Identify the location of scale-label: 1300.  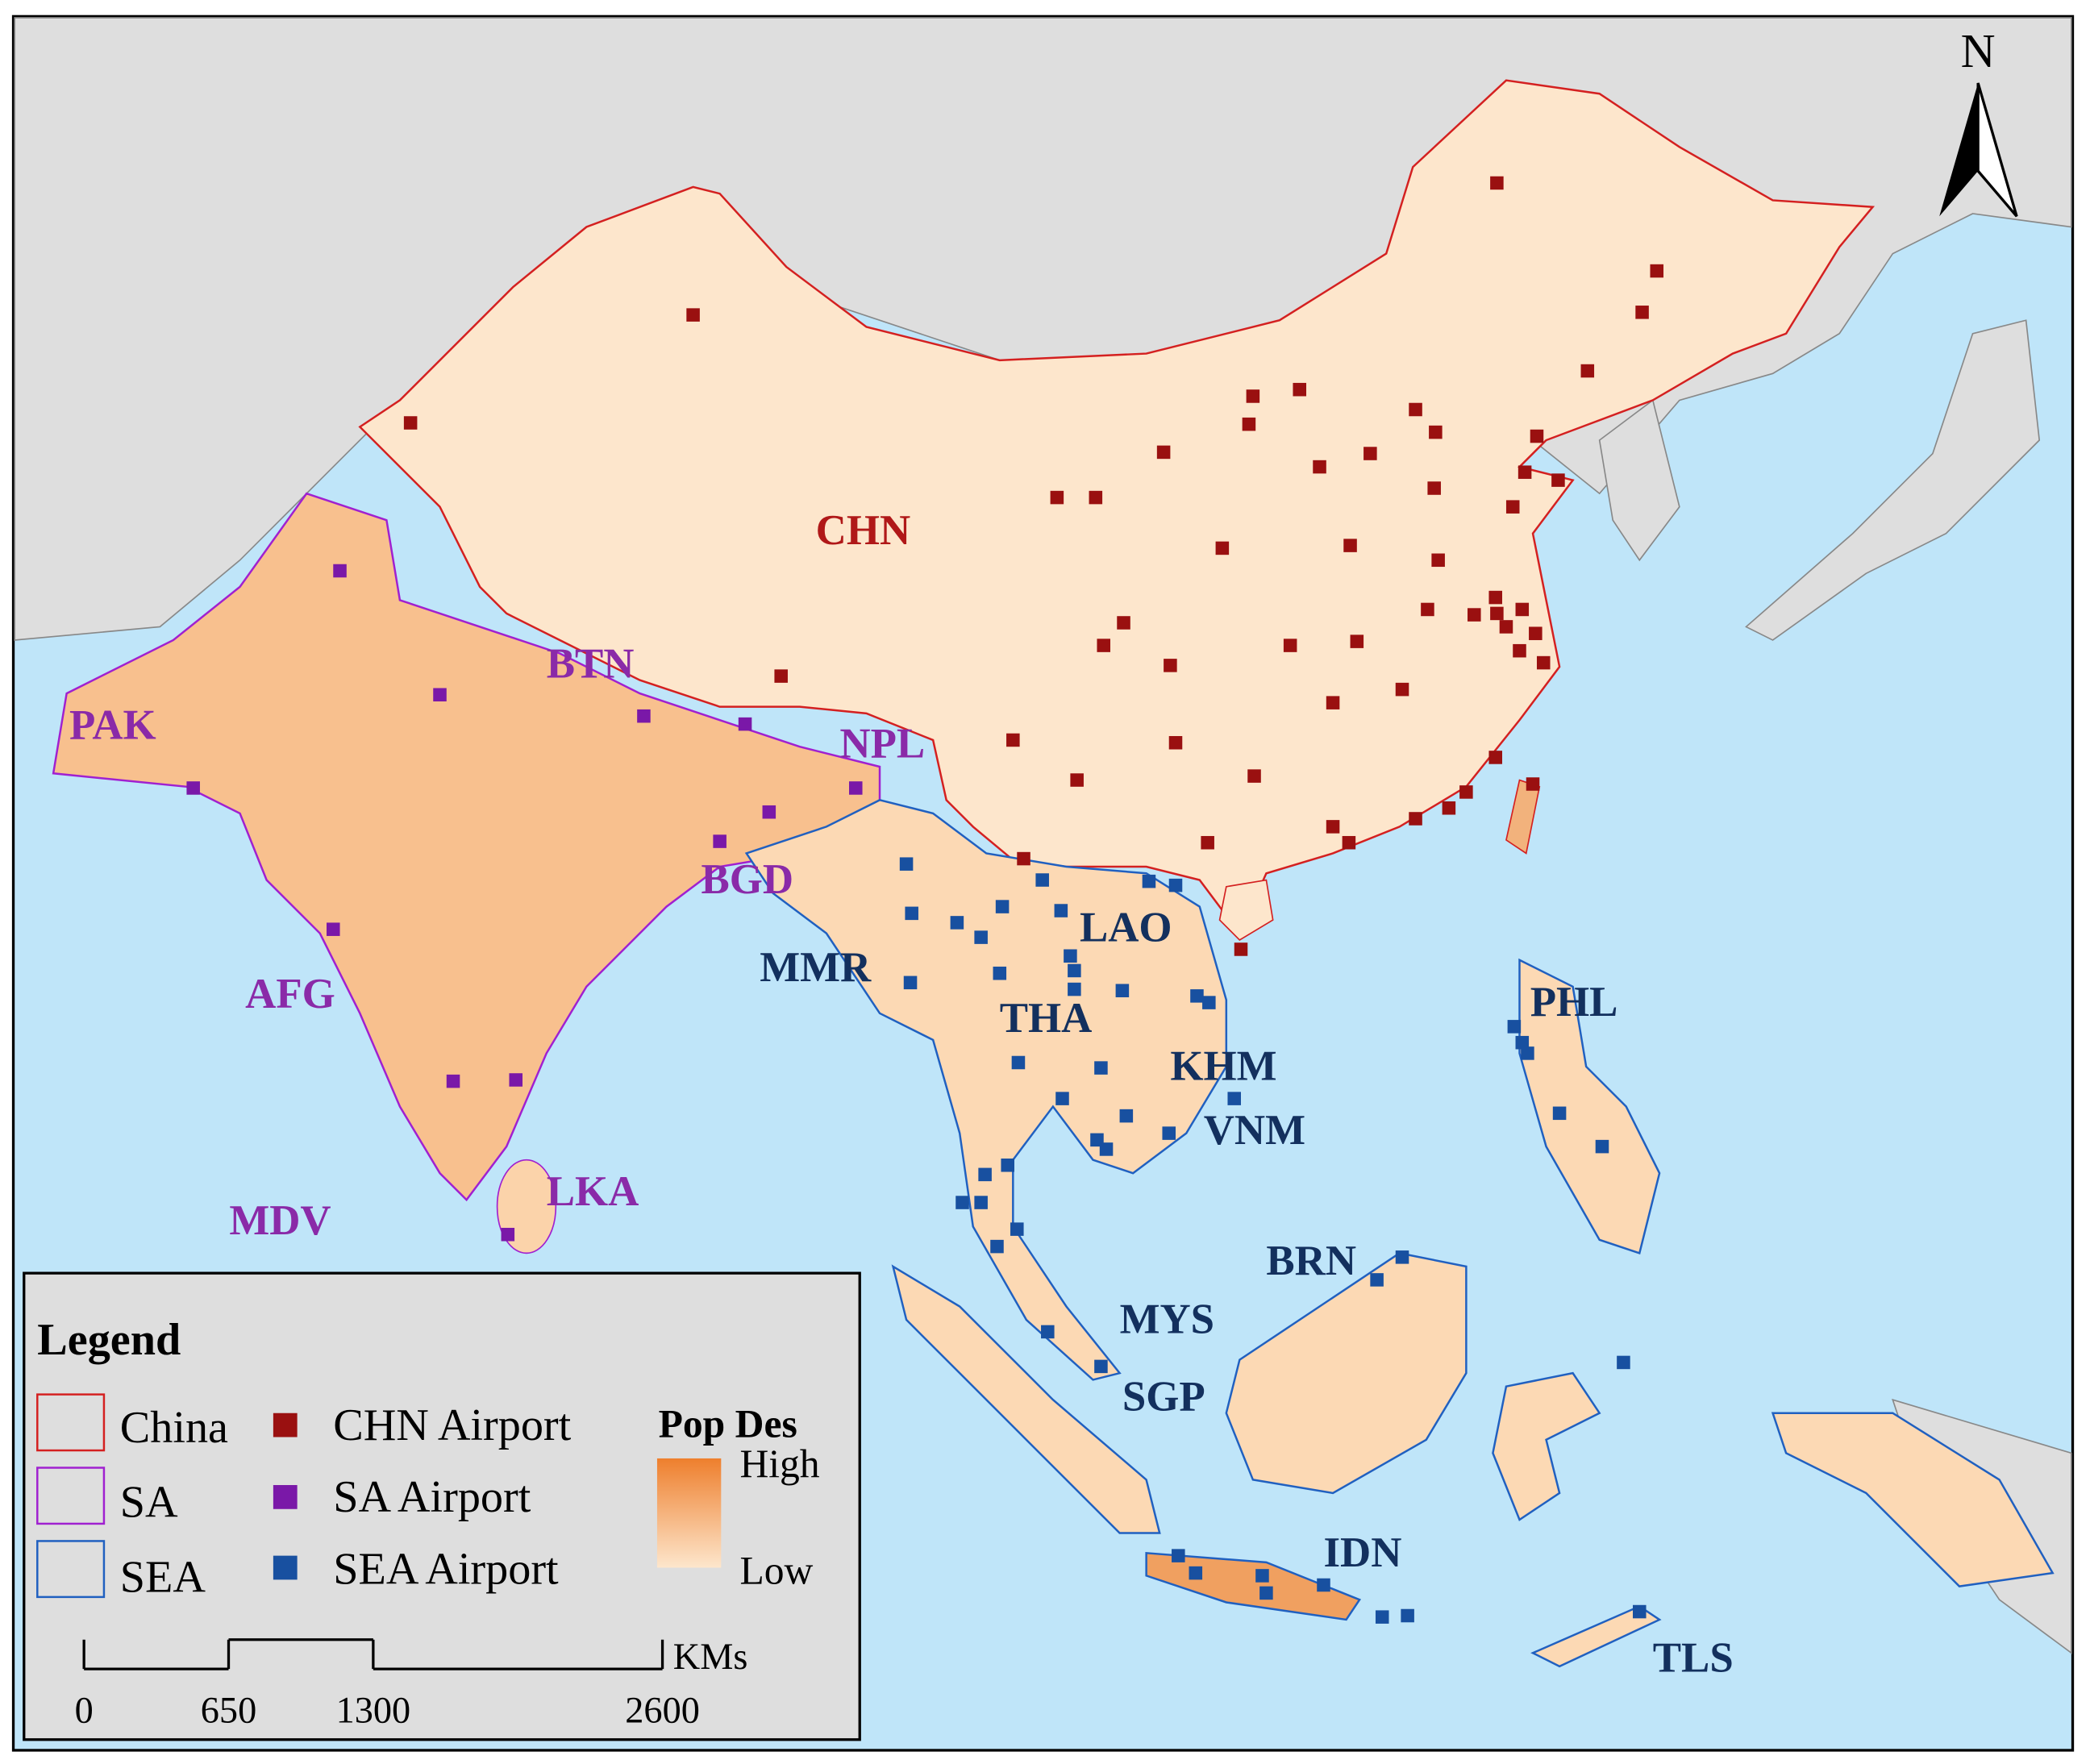
(373, 1710).